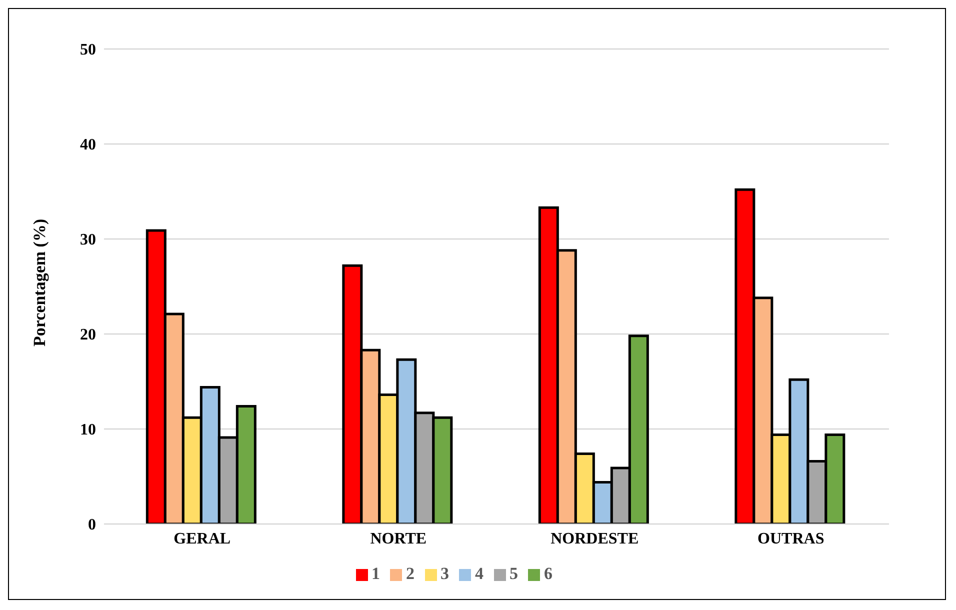 The height and width of the screenshot is (610, 956). I want to click on legend-label: 1, so click(376, 573).